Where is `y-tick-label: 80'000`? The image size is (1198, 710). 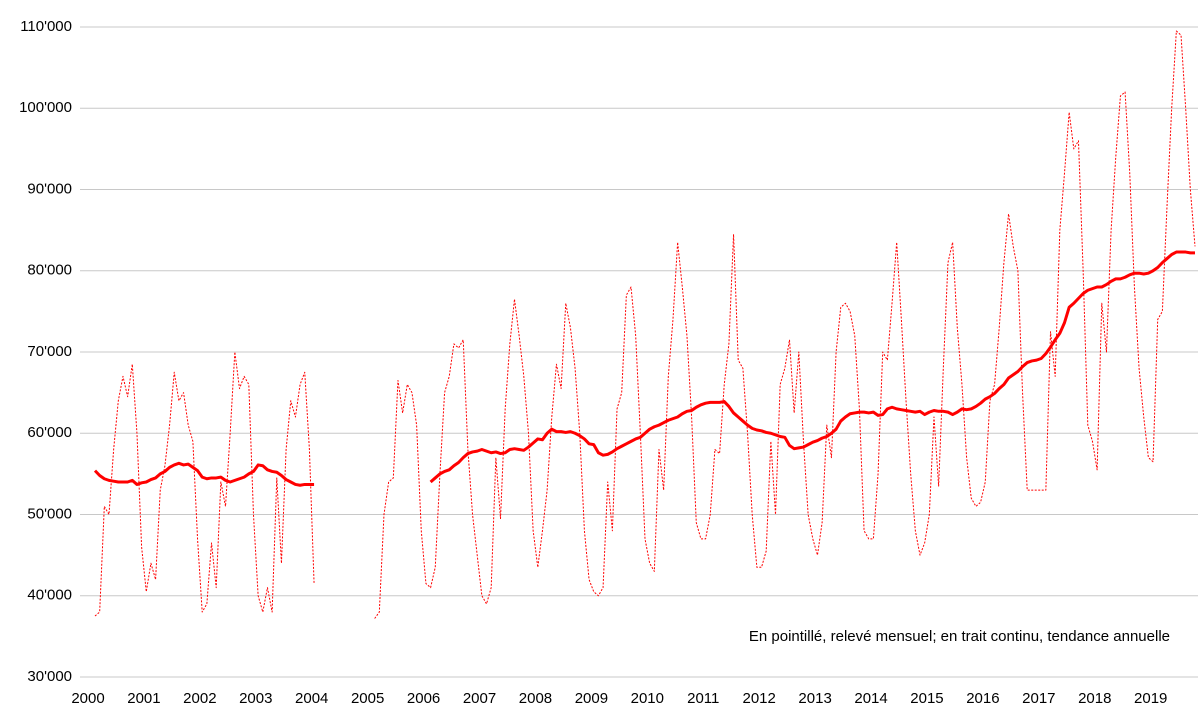
y-tick-label: 80'000 is located at coordinates (49, 270).